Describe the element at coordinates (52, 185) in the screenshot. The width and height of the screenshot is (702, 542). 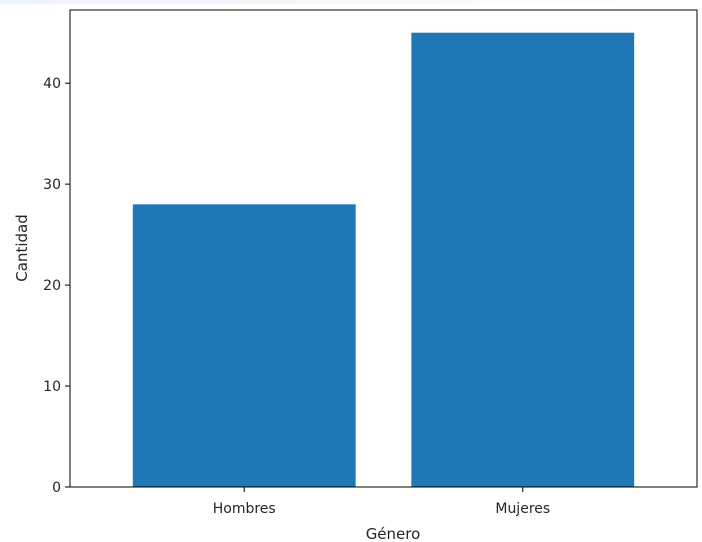
I see `y-tick-label: 30` at that location.